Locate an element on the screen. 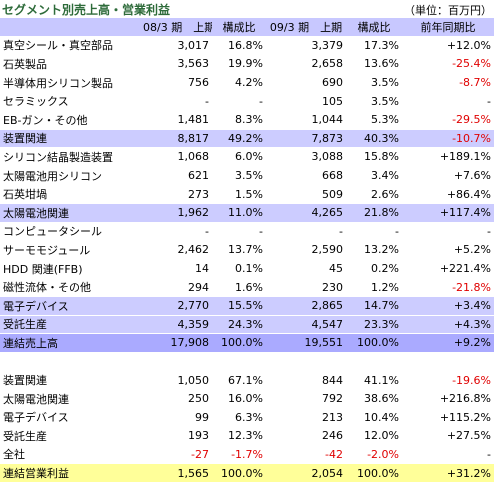 This screenshot has width=494, height=504. value-cell: 0.2% is located at coordinates (374, 269).